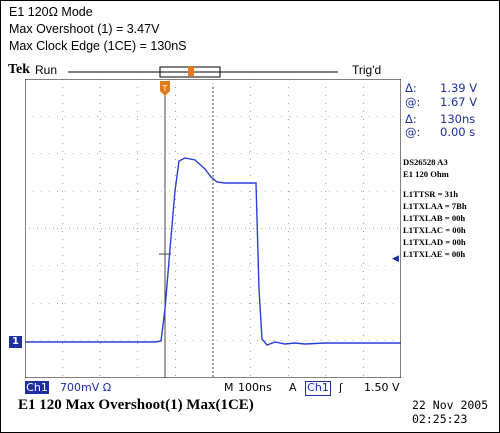  I want to click on at-v-label: @:, so click(413, 102).